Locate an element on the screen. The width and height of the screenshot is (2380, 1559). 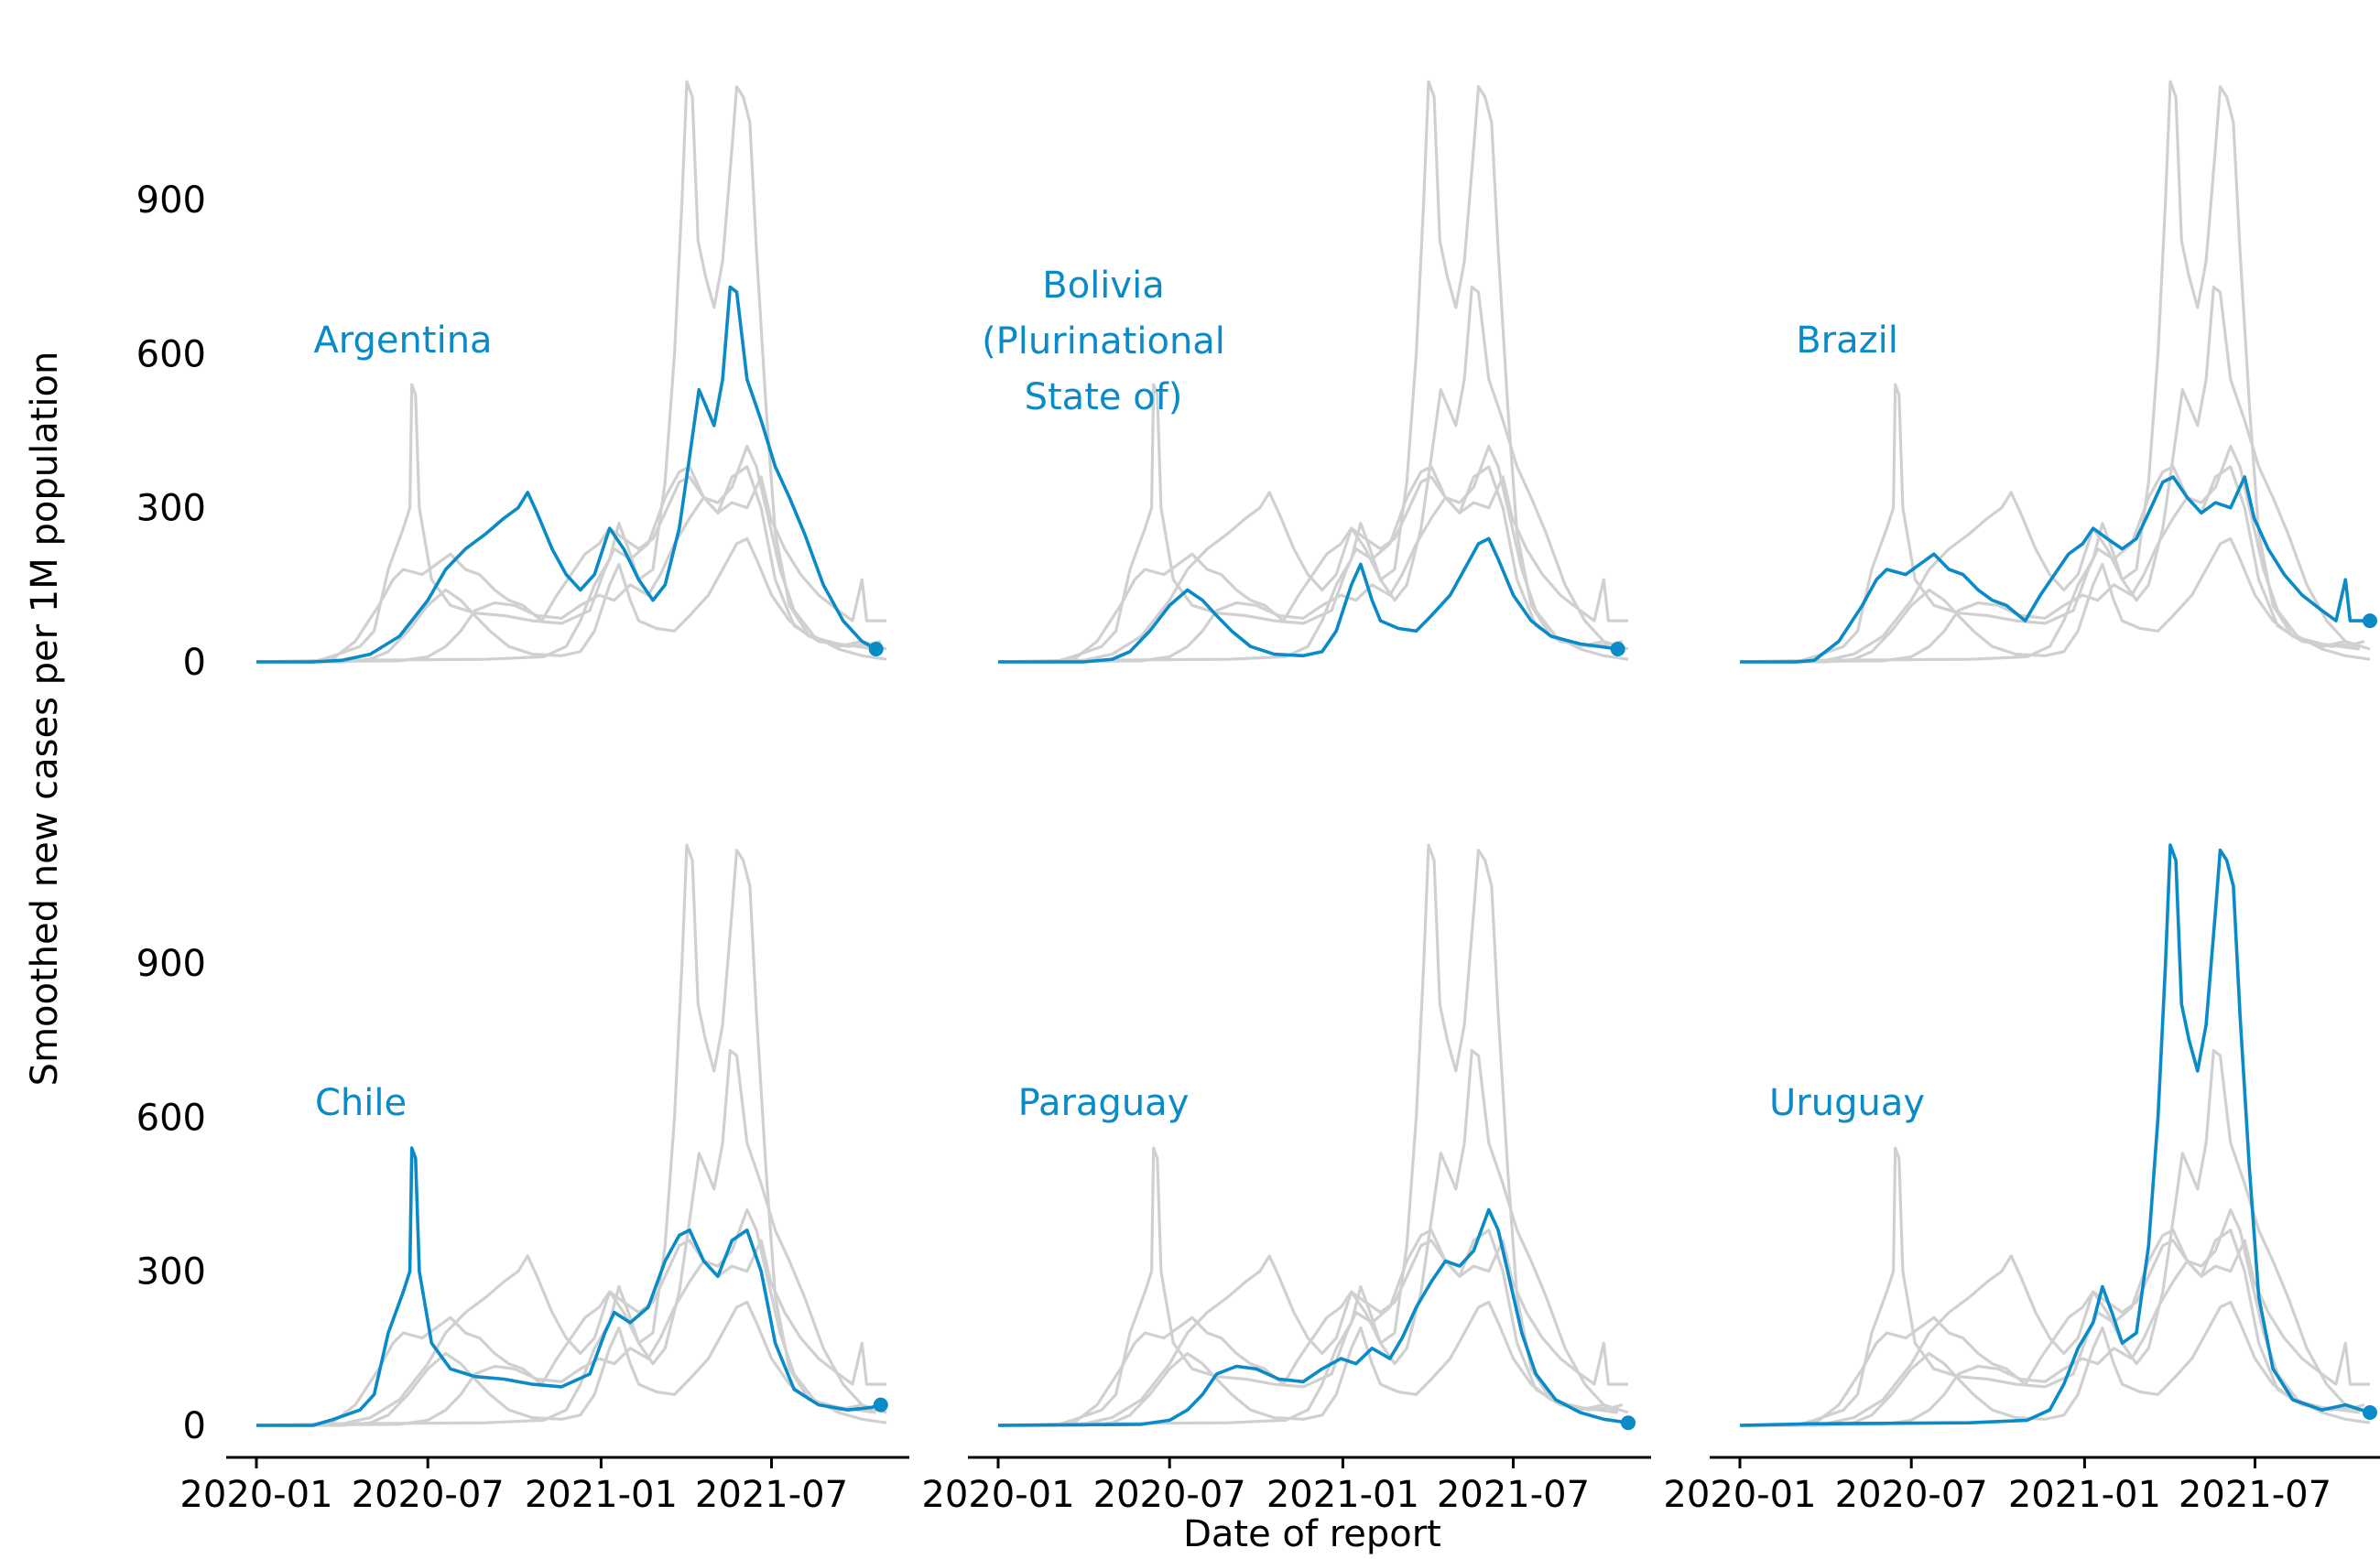
highlight-line-bolivia-plurinational-state-of is located at coordinates (1308, 600).